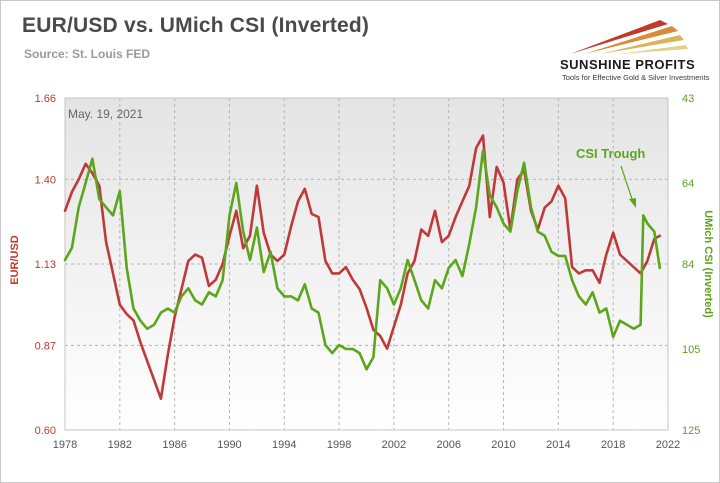 This screenshot has width=720, height=483. Describe the element at coordinates (339, 445) in the screenshot. I see `x-tick-label: 1998` at that location.